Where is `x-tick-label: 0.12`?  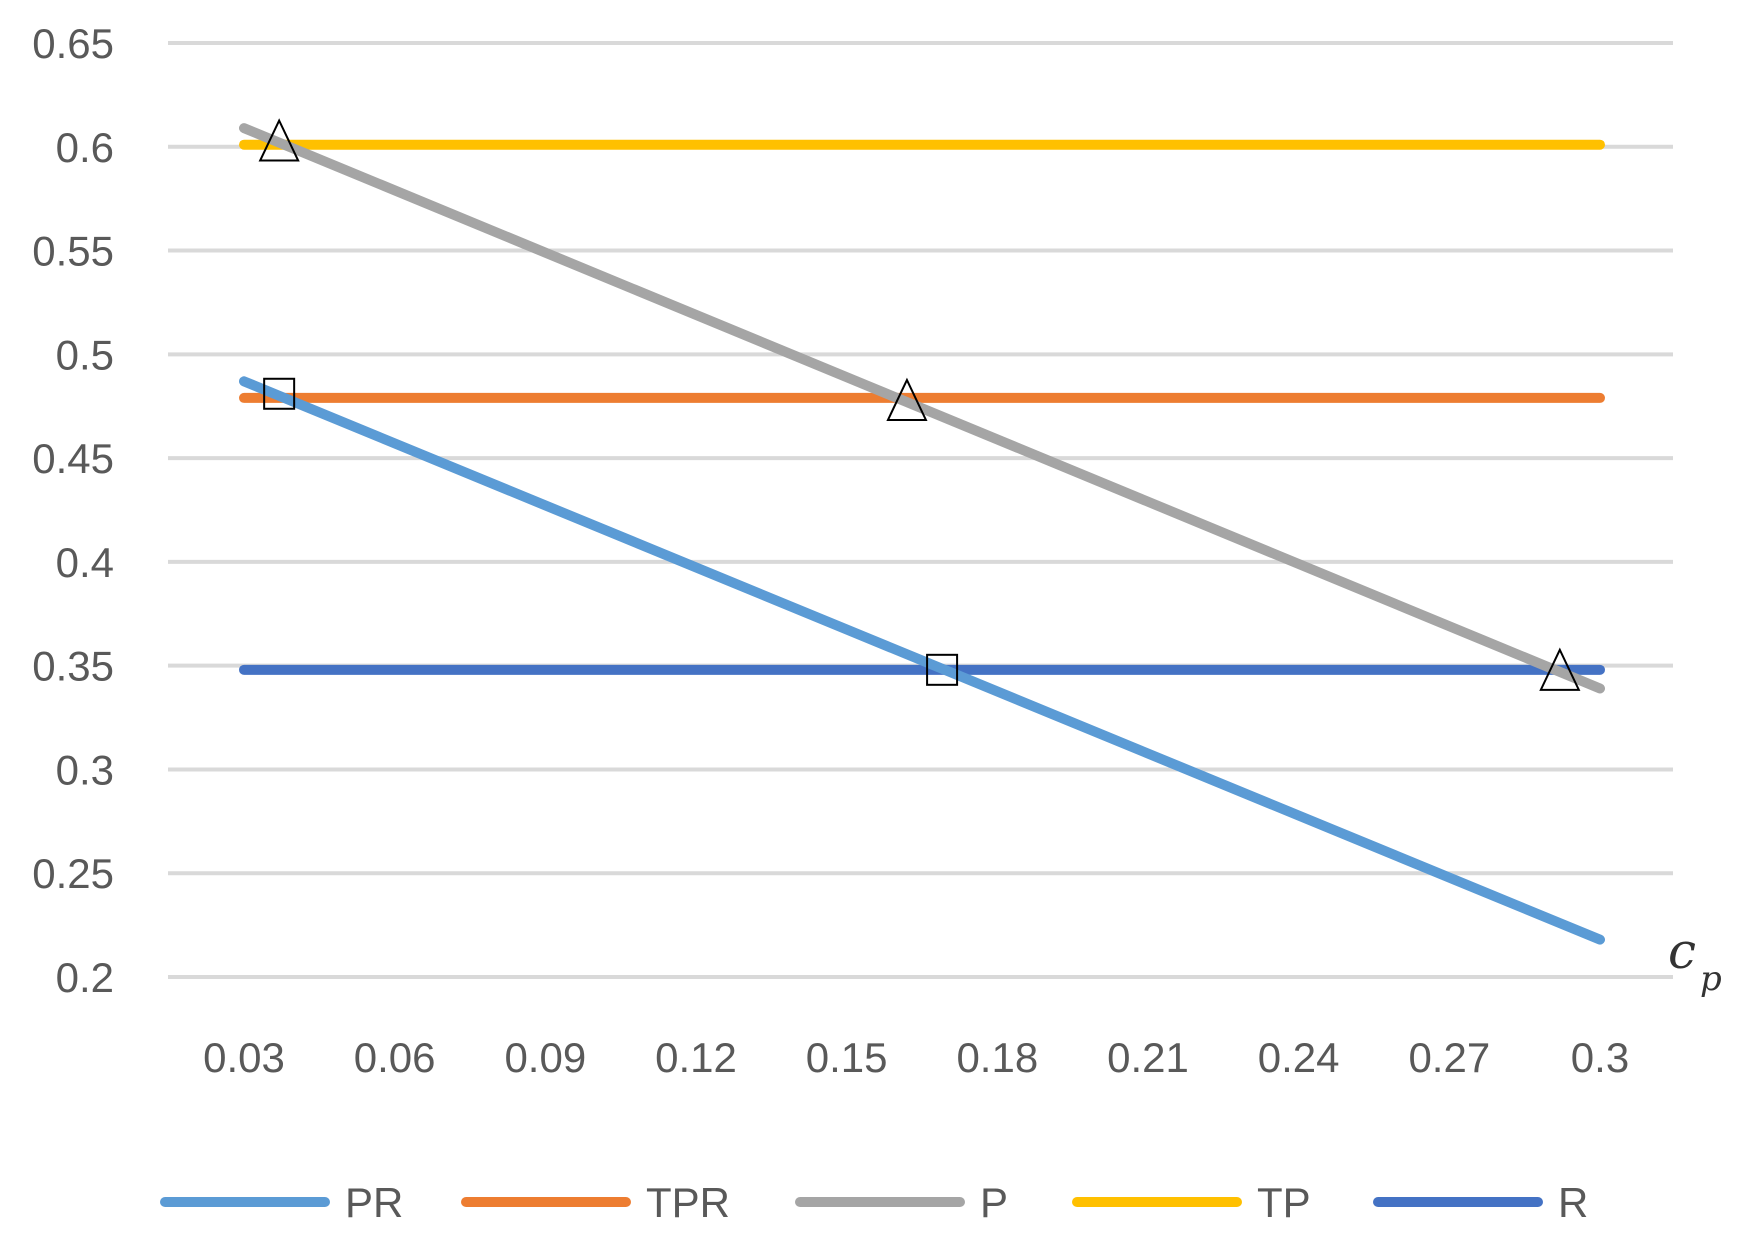
x-tick-label: 0.12 is located at coordinates (696, 1057).